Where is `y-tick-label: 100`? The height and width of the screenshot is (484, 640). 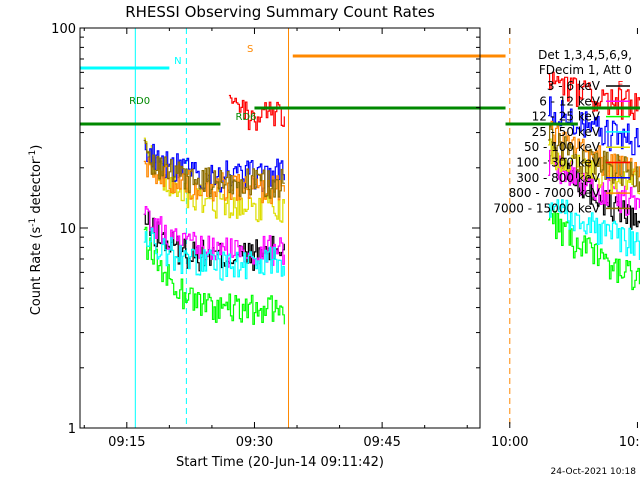
y-tick-label: 100 is located at coordinates (63, 29).